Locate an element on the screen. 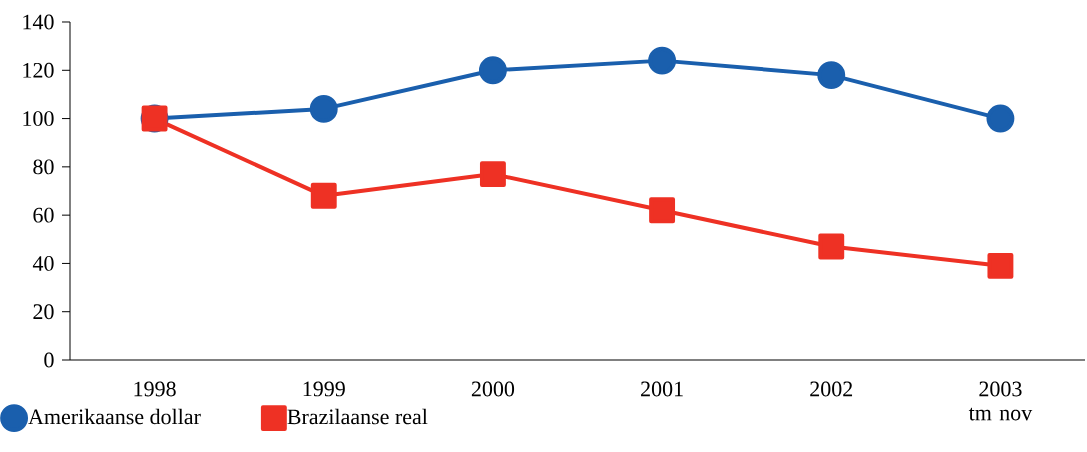 The height and width of the screenshot is (452, 1087). x-tick-label: 2000 is located at coordinates (493, 389).